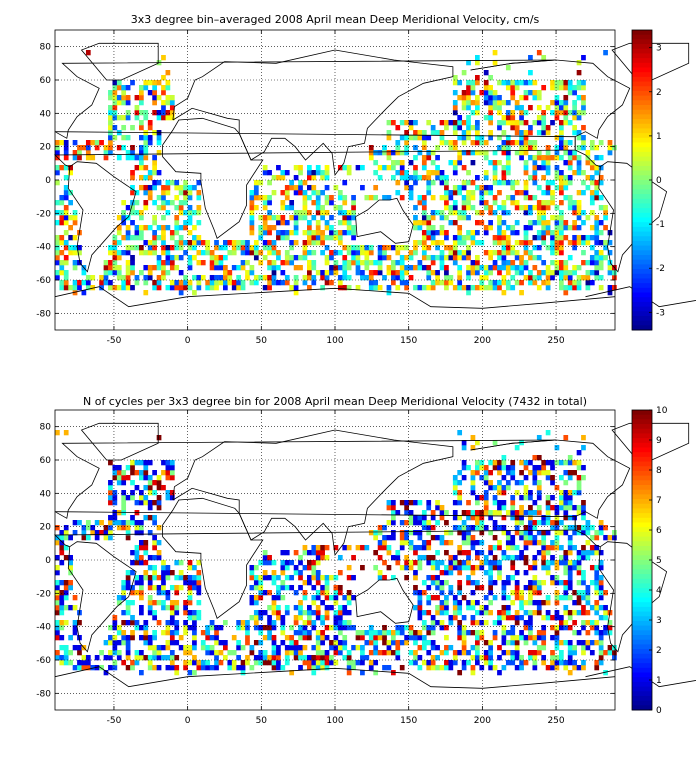 The height and width of the screenshot is (760, 696). Describe the element at coordinates (659, 561) in the screenshot. I see `colorbar-tick-label: 5` at that location.